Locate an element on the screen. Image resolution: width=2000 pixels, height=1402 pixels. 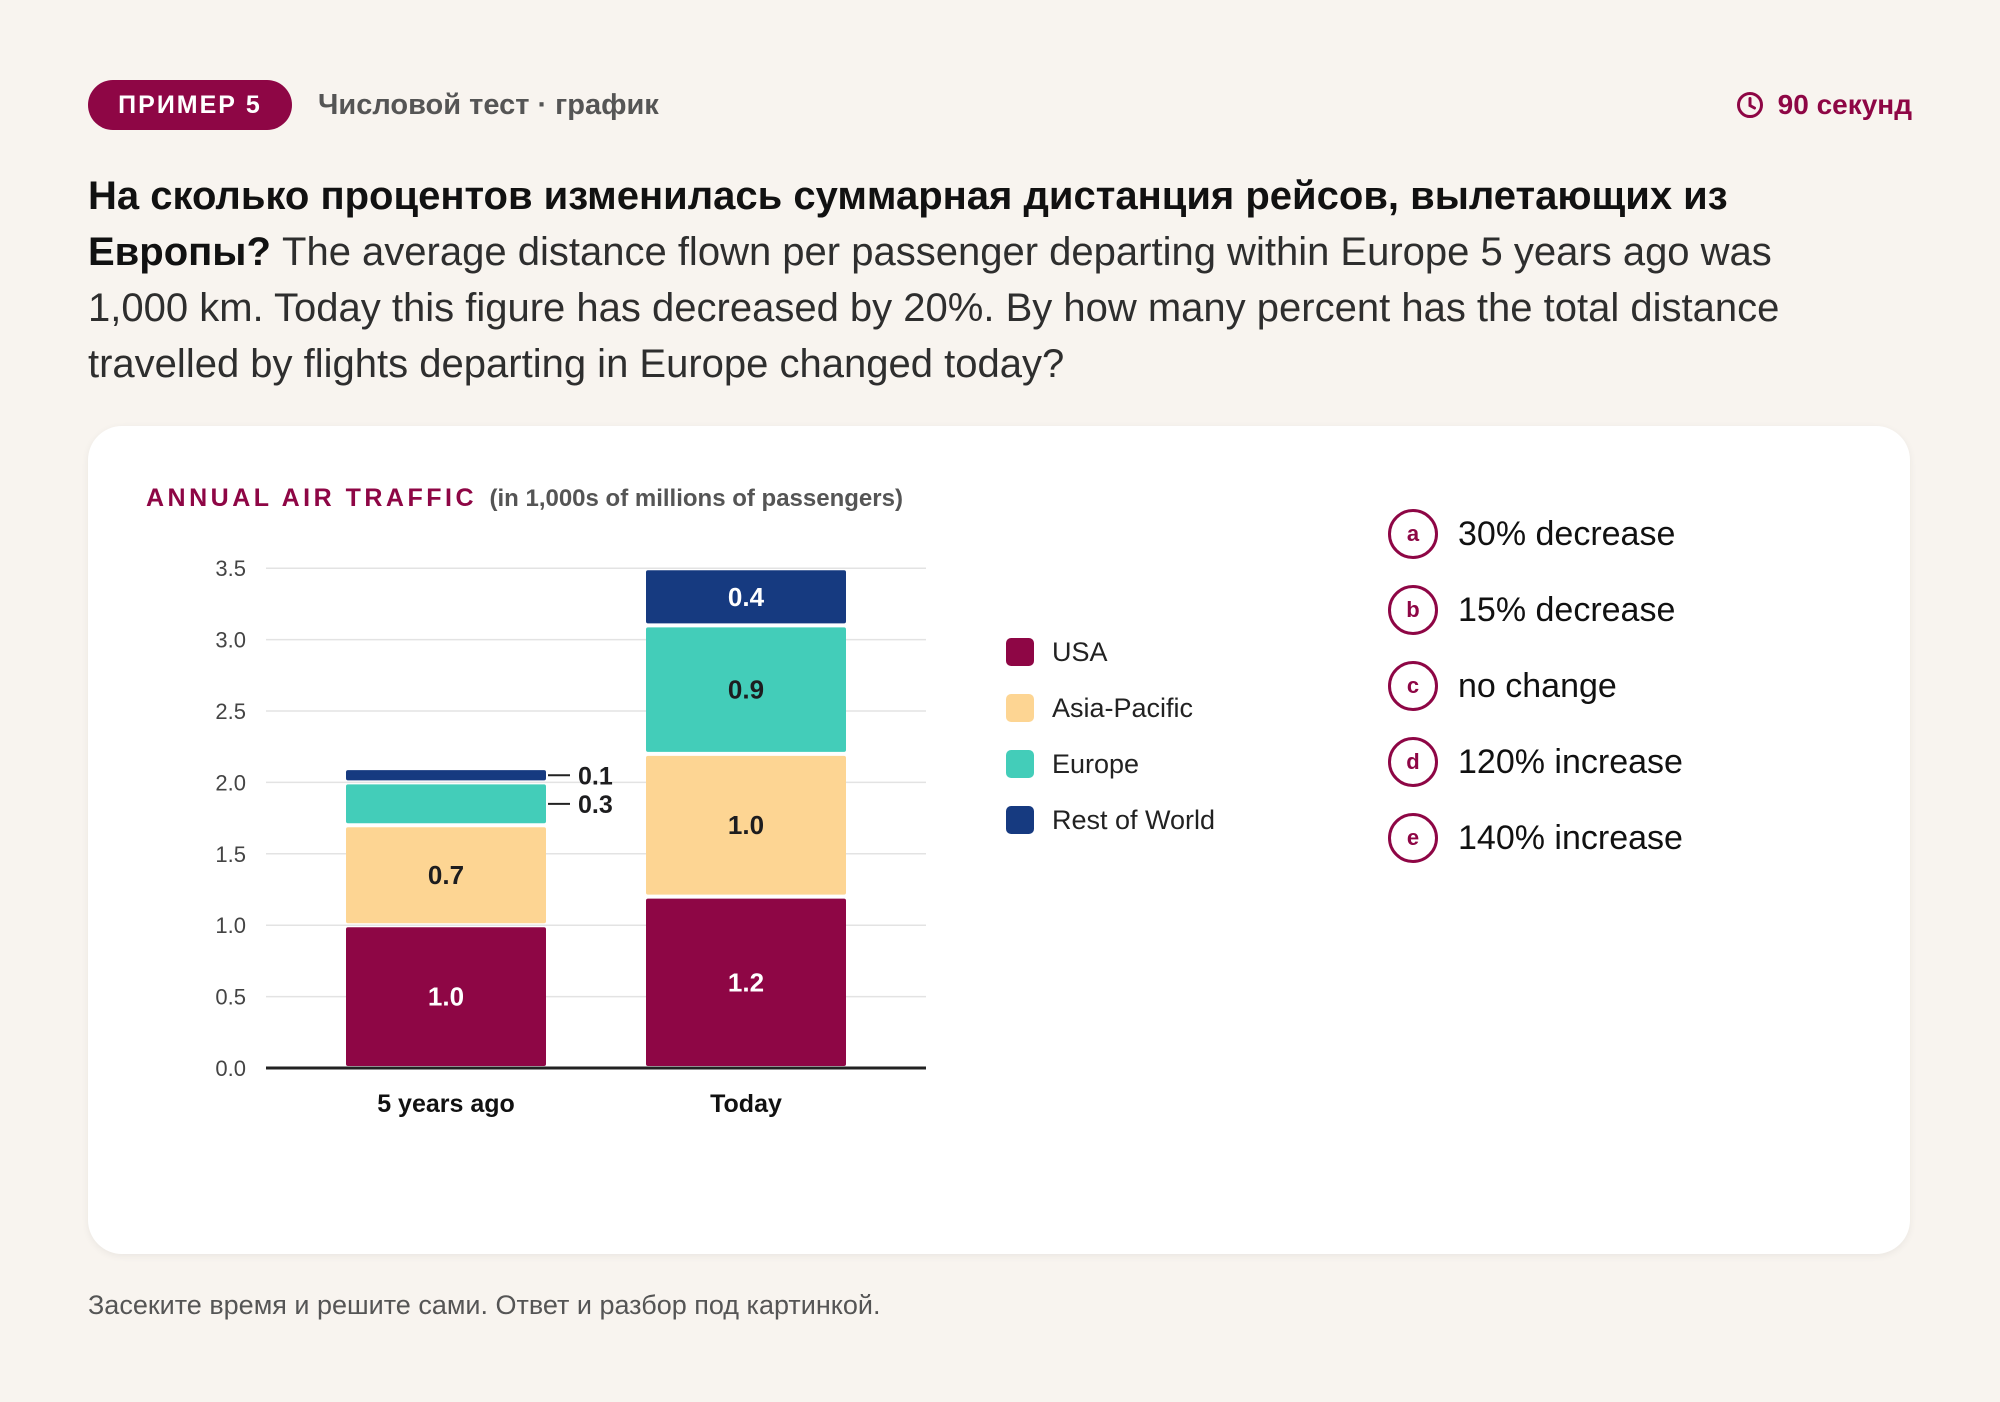
legend-label: Rest of World is located at coordinates (1134, 819).